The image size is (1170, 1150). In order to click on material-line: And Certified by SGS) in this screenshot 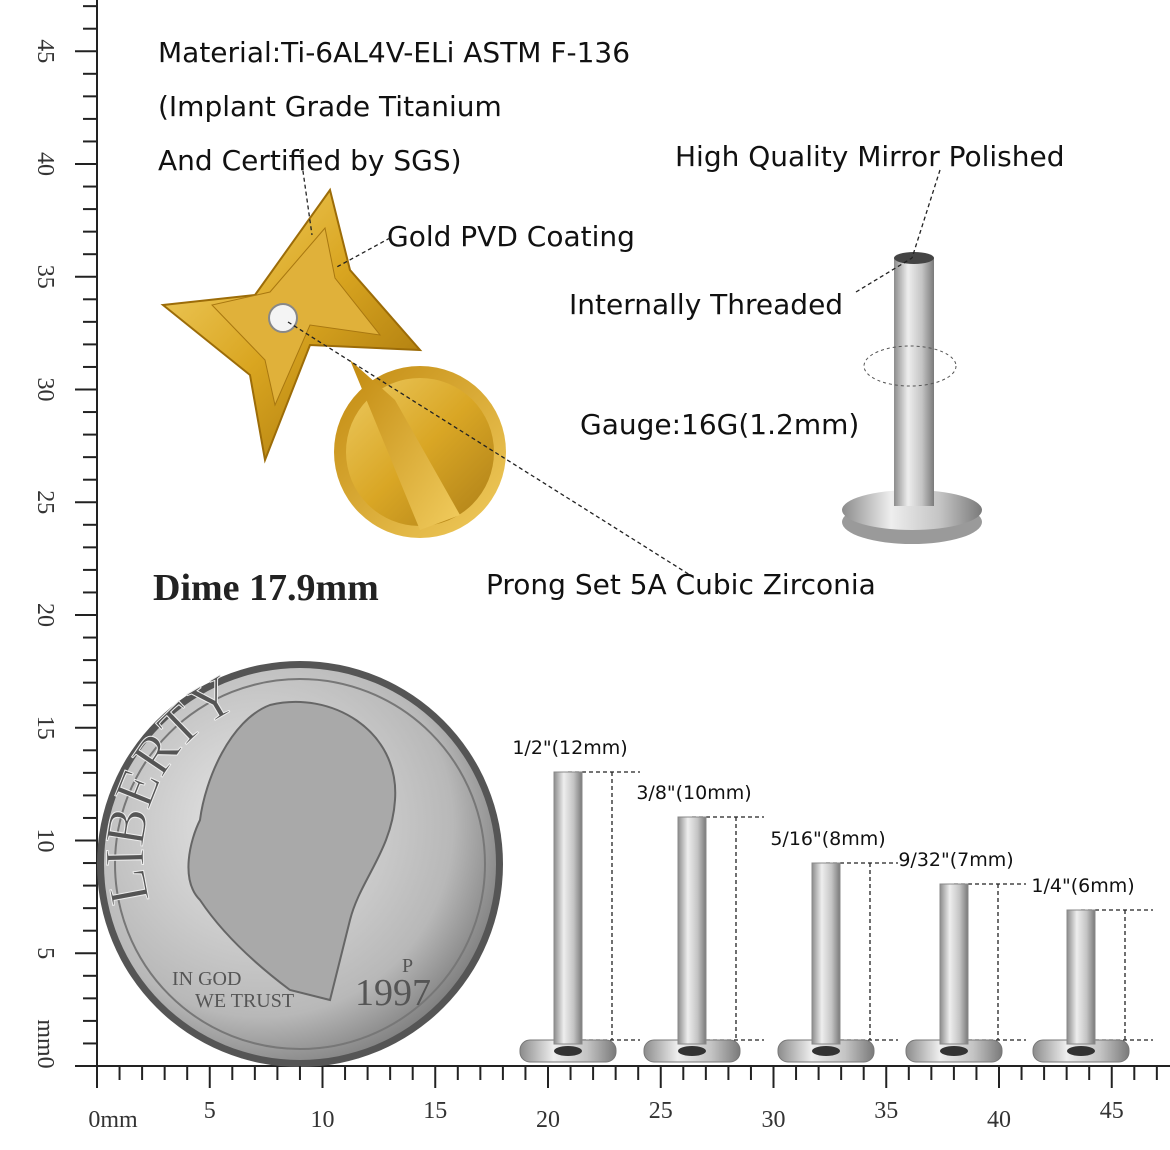, I will do `click(310, 160)`.